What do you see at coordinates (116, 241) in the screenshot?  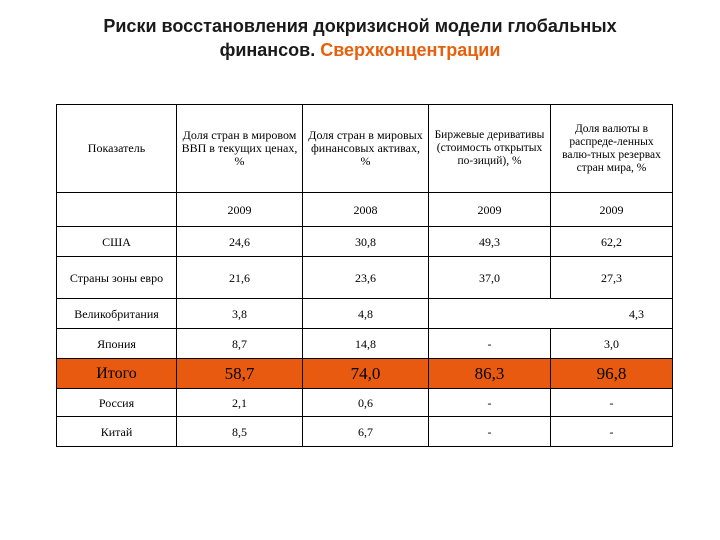 I see `row-label: США` at bounding box center [116, 241].